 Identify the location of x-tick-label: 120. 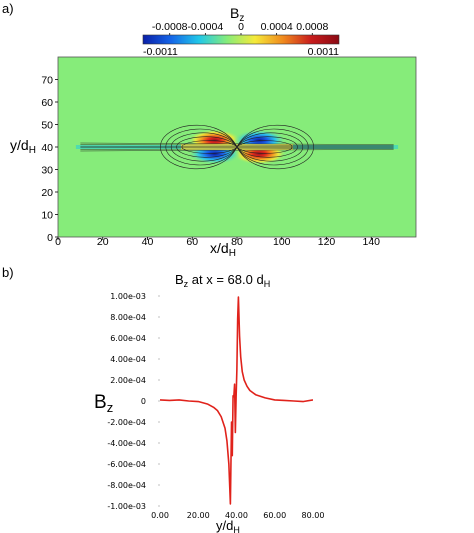
(327, 242).